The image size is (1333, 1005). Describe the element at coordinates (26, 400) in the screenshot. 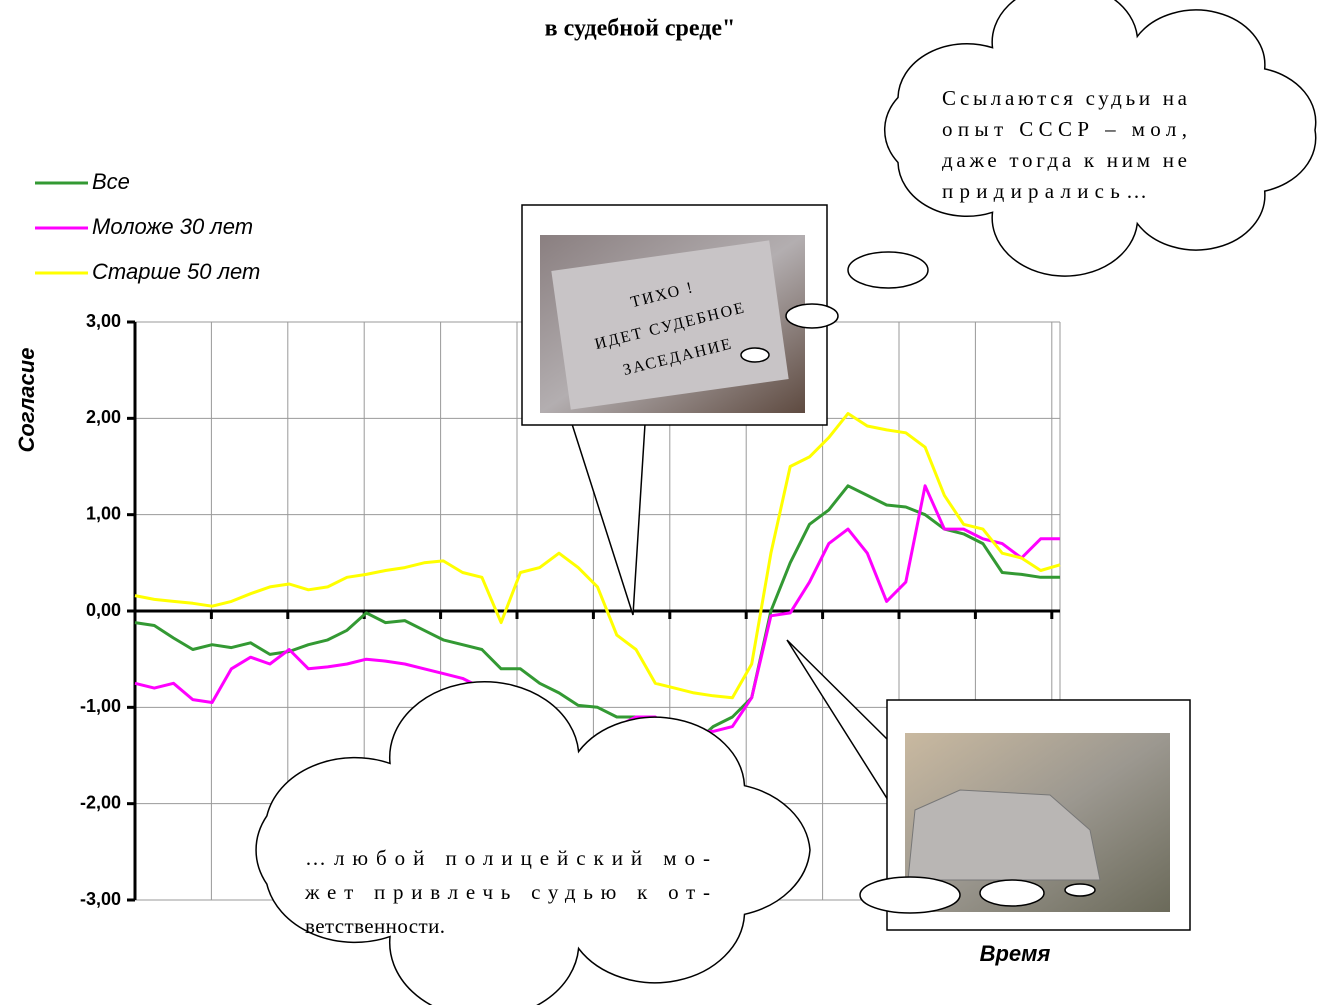

I see `y-axis-label: Согласие` at that location.